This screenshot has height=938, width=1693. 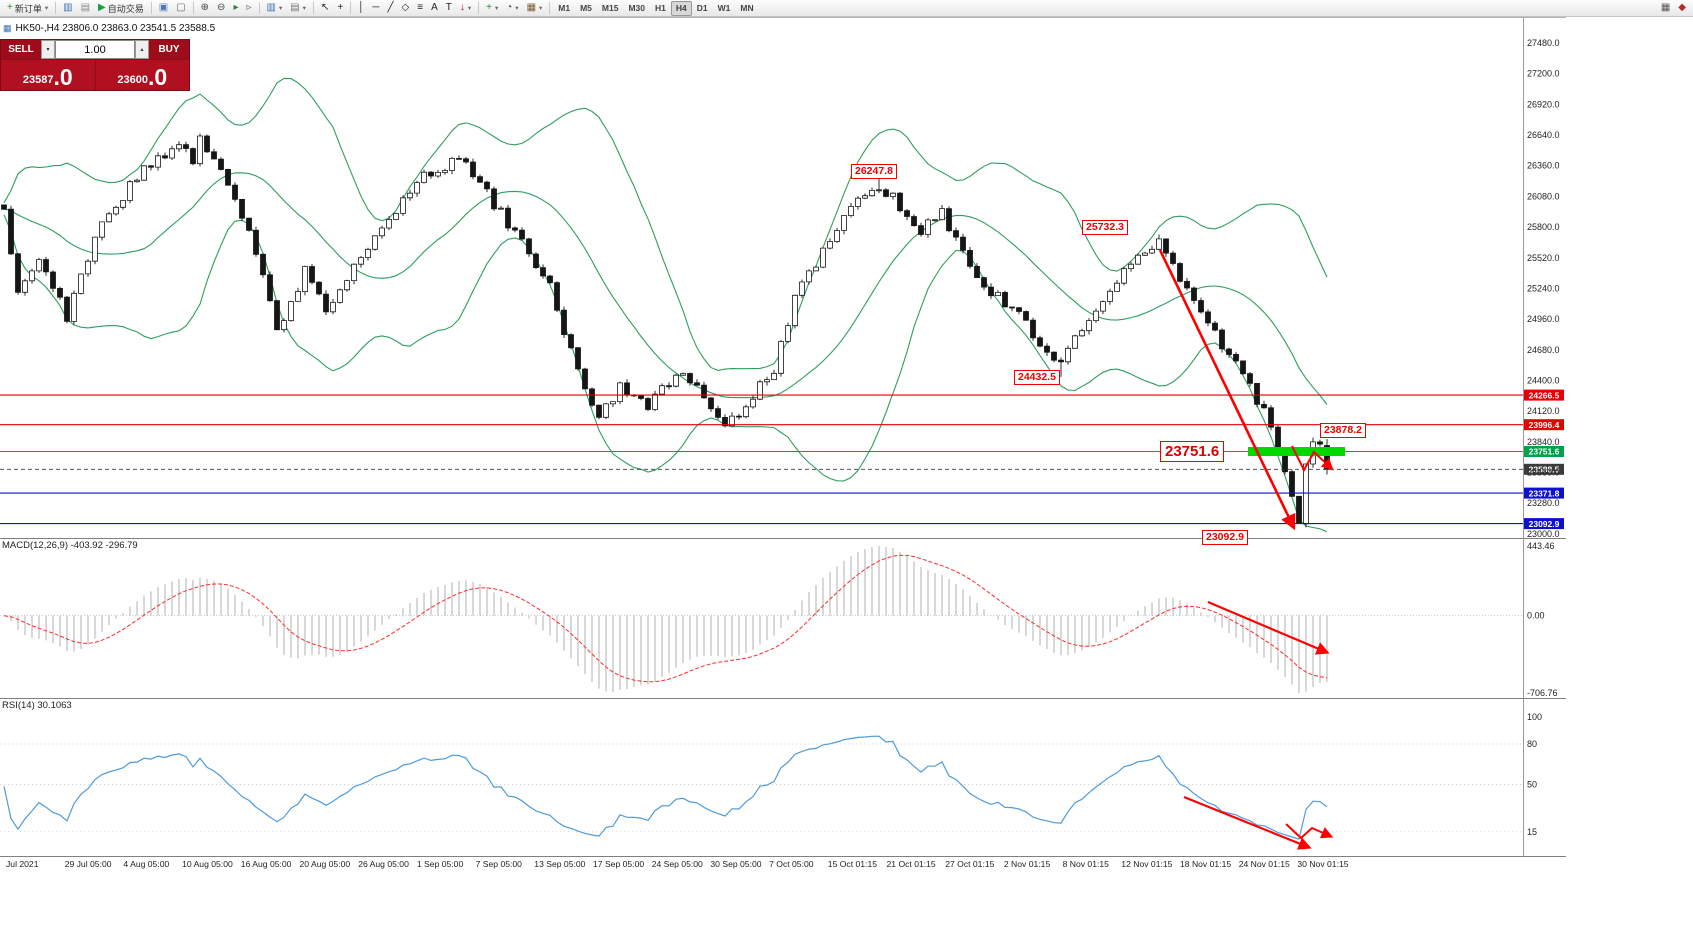 I want to click on crosshair-icon: +, so click(x=340, y=8).